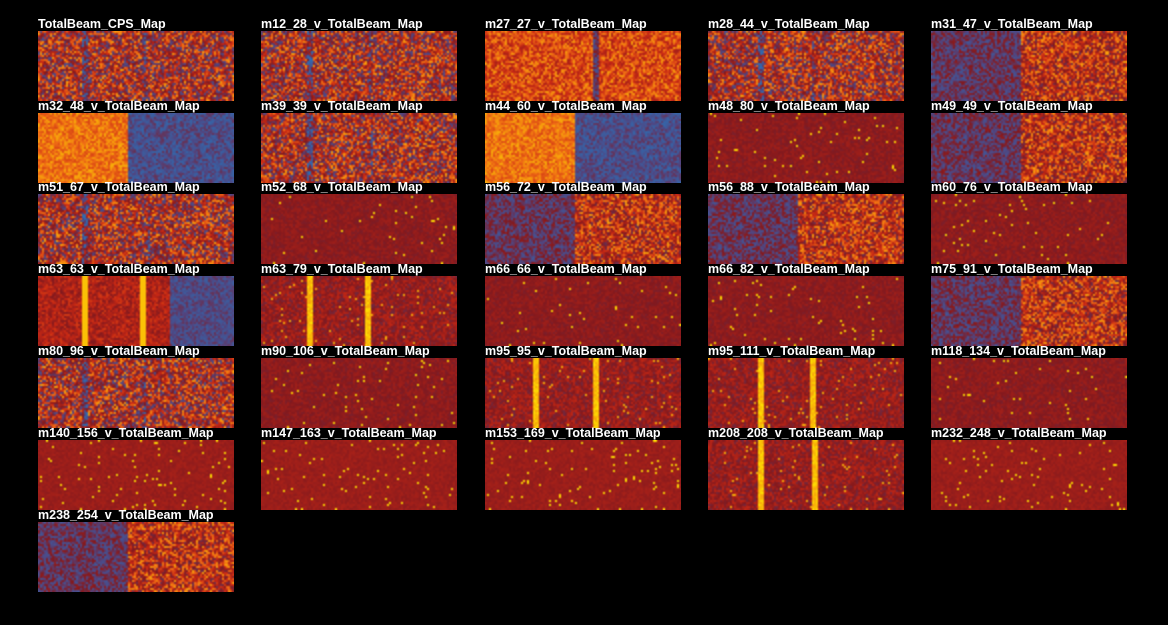 The image size is (1168, 625). What do you see at coordinates (566, 187) in the screenshot?
I see `map-title: m56_72_v_TotalBeam_Map` at bounding box center [566, 187].